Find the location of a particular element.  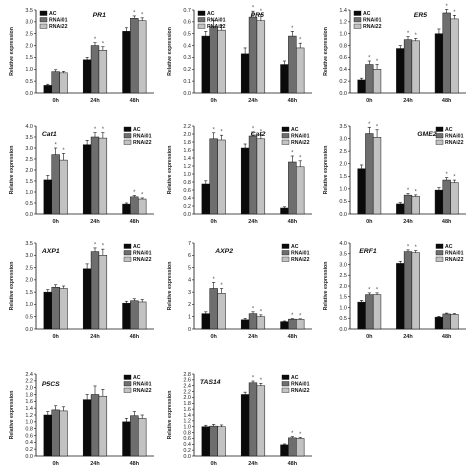

y-tick-label: 3.0 is located at coordinates (343, 265).